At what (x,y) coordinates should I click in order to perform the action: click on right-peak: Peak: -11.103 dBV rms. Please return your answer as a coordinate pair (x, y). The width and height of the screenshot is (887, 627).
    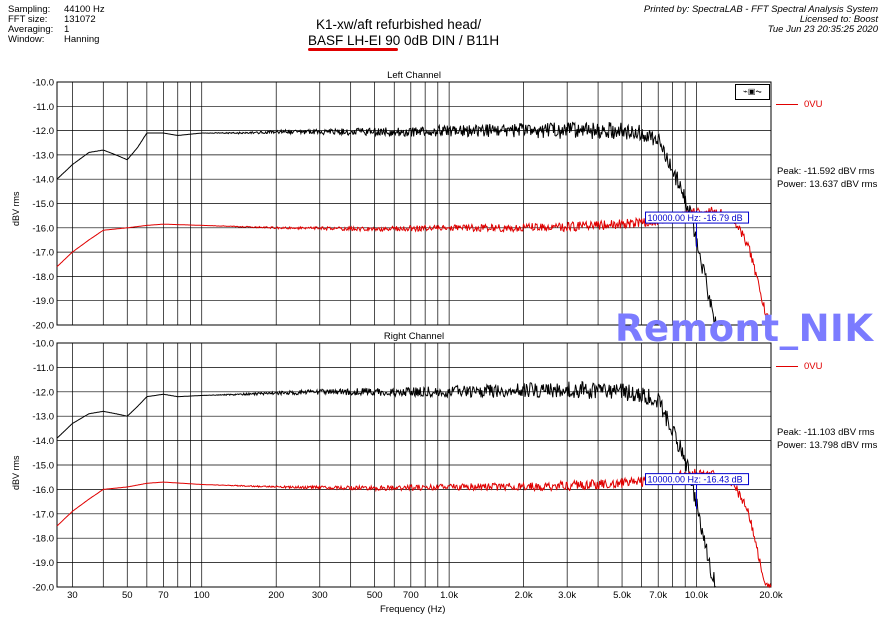
    Looking at the image, I should click on (826, 432).